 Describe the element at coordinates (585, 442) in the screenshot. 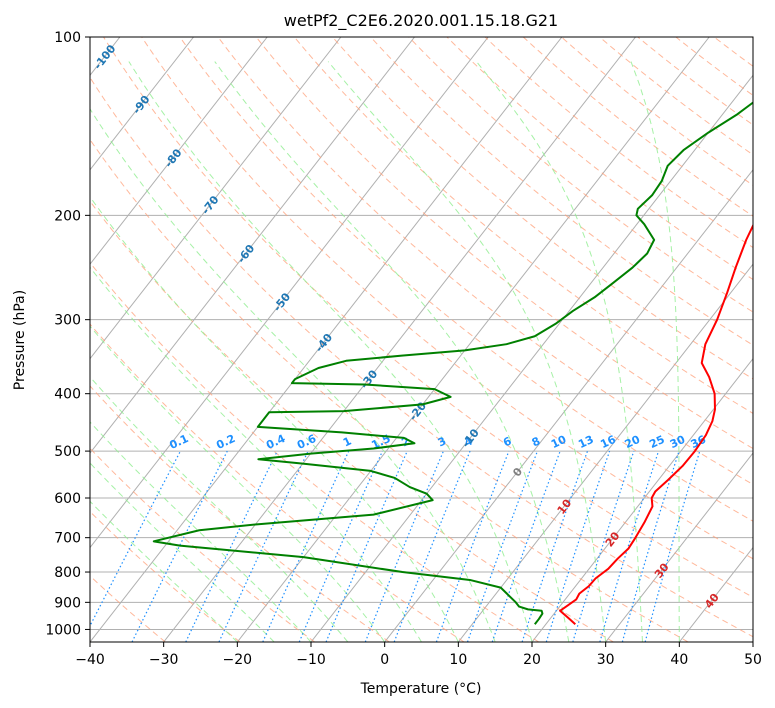

I see `mixing-ratio-label: 13` at that location.